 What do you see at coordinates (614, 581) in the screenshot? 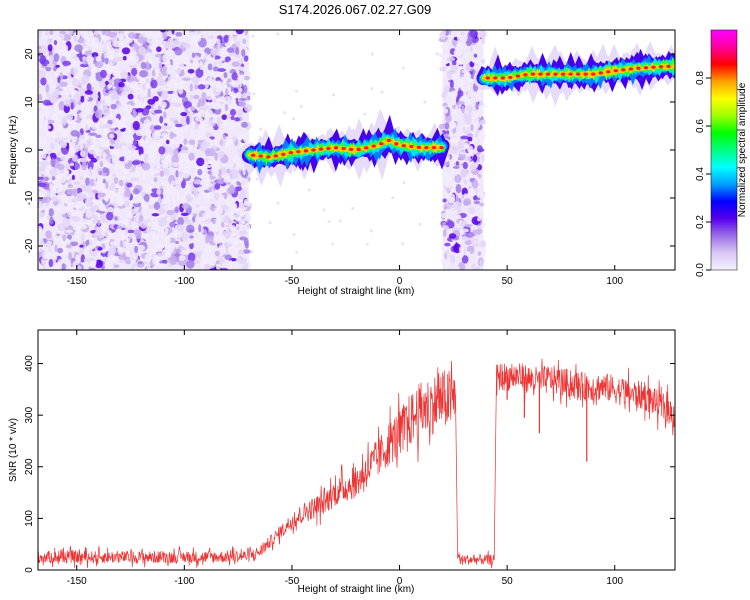
I see `snr-xtick-label: 100` at bounding box center [614, 581].